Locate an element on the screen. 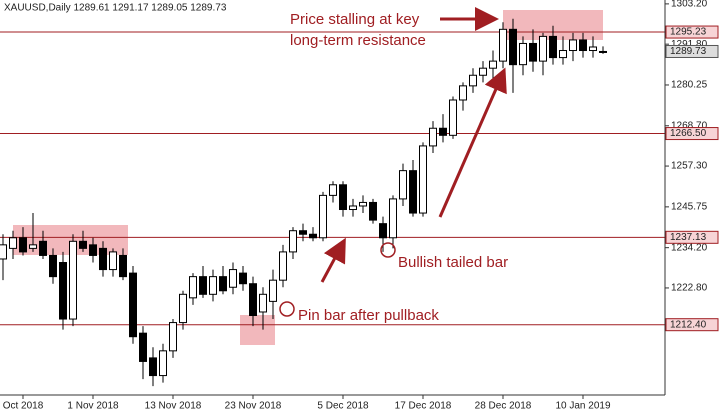 Image resolution: width=720 pixels, height=411 pixels. x-tick-label: 13 Nov 2018 is located at coordinates (173, 406).